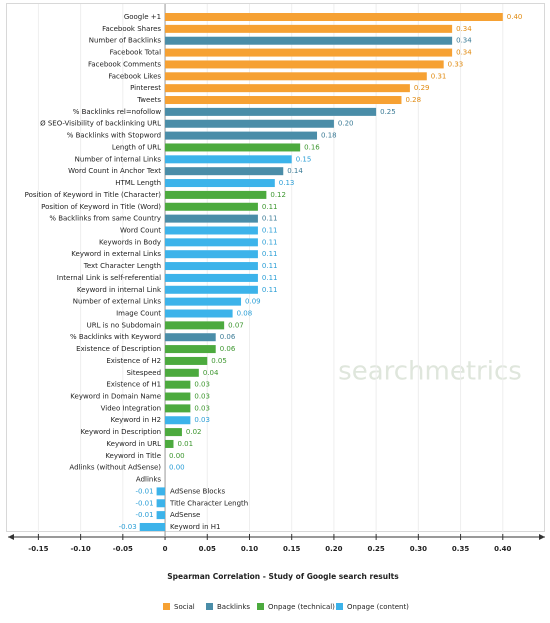 Image resolution: width=550 pixels, height=623 pixels. Describe the element at coordinates (114, 171) in the screenshot. I see `category-label: Word Count in Anchor Text` at that location.